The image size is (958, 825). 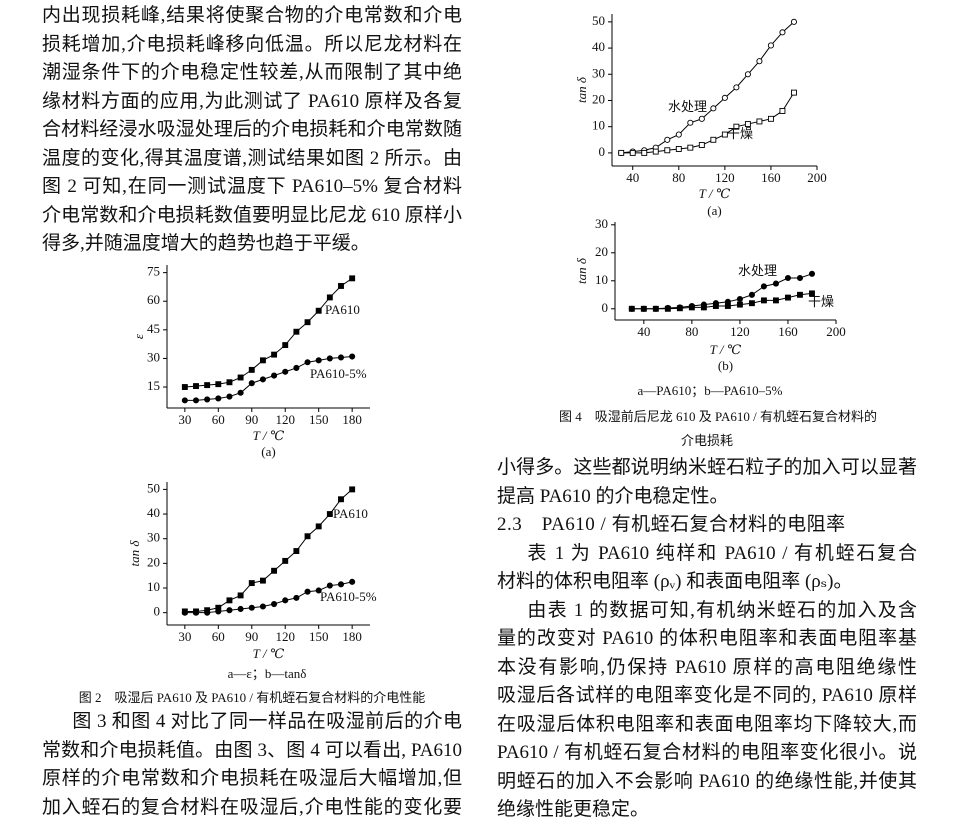 What do you see at coordinates (153, 385) in the screenshot?
I see `y-tick-label: 15` at bounding box center [153, 385].